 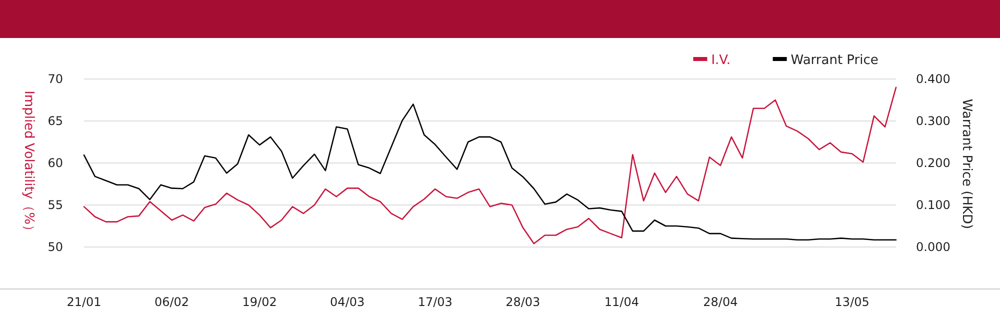 I want to click on y2-tick-label: 0.200, so click(x=933, y=163).